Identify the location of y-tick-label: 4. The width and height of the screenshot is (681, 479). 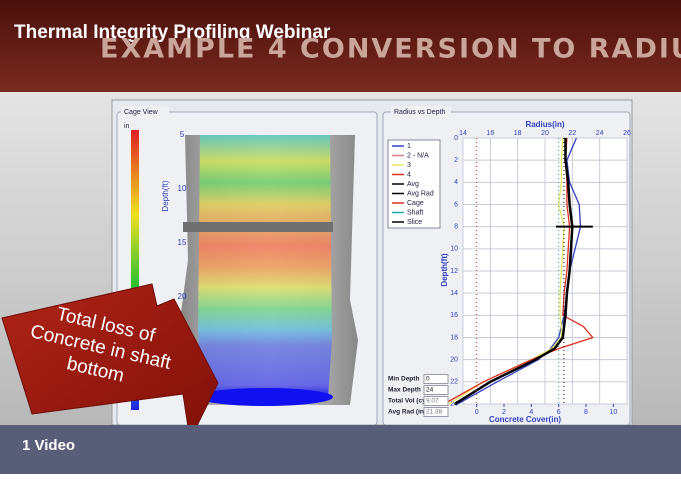
(456, 182).